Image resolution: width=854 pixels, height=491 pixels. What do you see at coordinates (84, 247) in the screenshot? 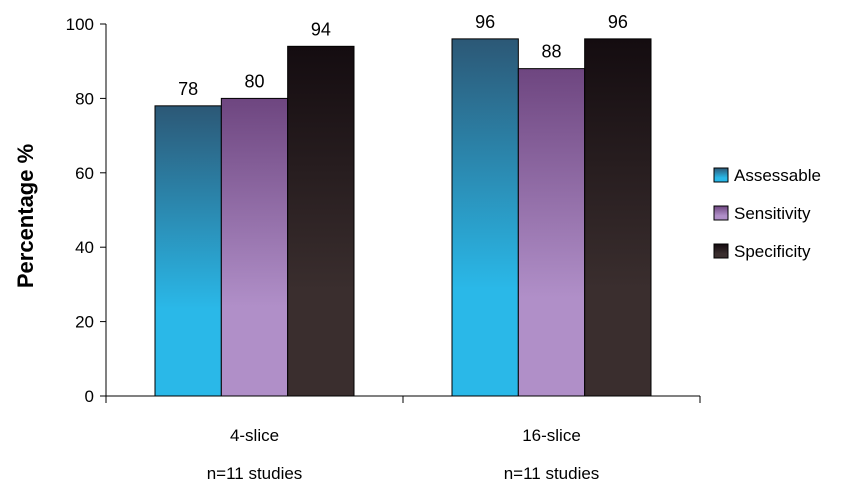
I see `y-tick-label: 40` at bounding box center [84, 247].